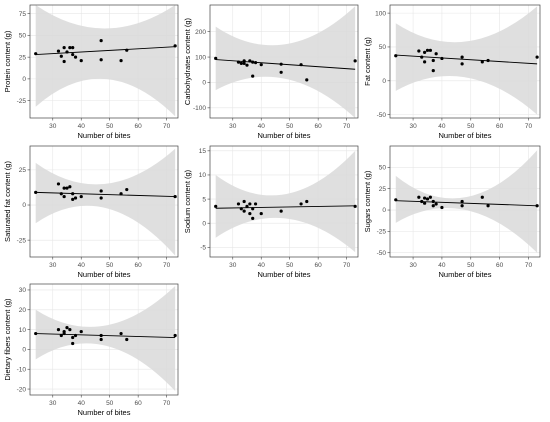 This screenshot has height=422, width=550. What do you see at coordinates (380, 13) in the screenshot?
I see `y-tick-label: 100` at bounding box center [380, 13].